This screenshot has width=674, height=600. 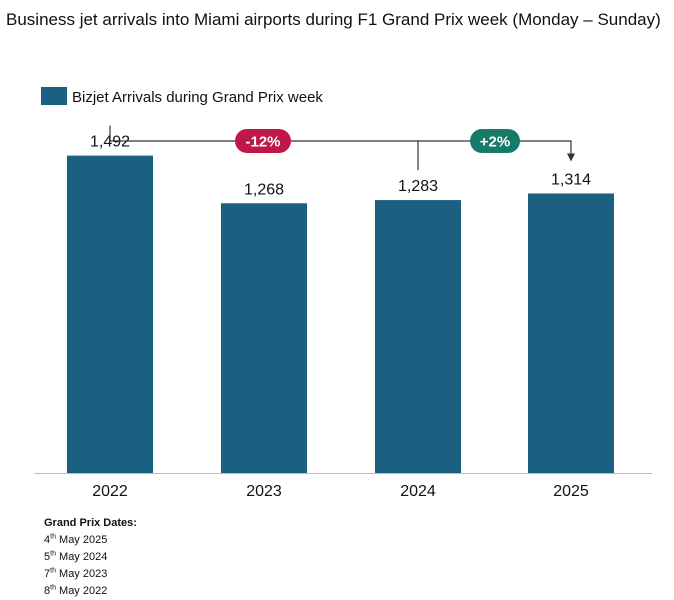 I want to click on change-pill-label-2: +2%, so click(x=495, y=142).